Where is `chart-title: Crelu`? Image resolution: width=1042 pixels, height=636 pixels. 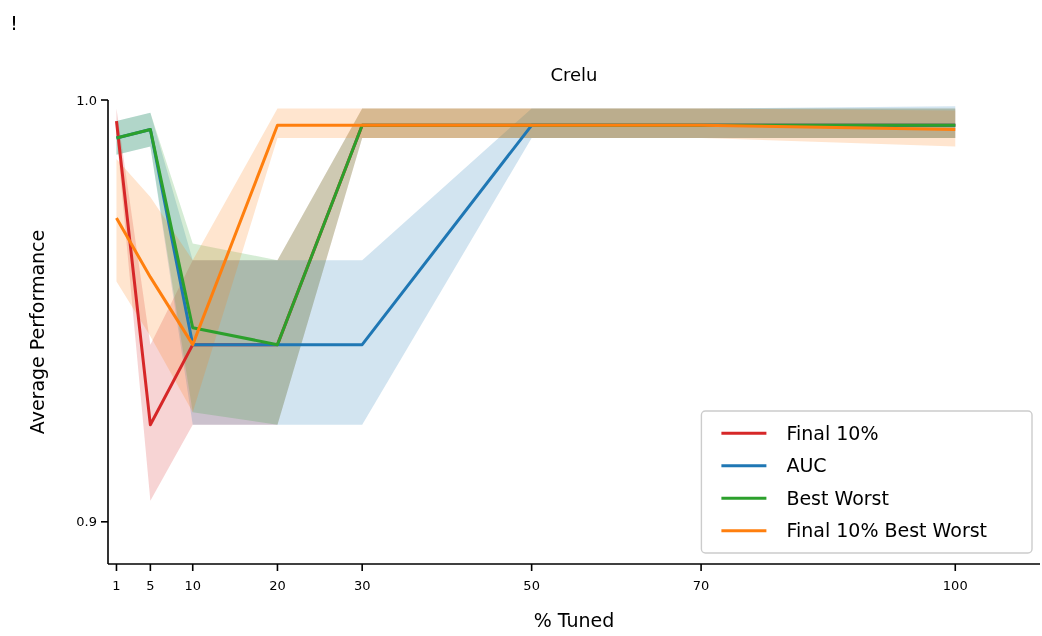
chart-title: Crelu is located at coordinates (574, 74).